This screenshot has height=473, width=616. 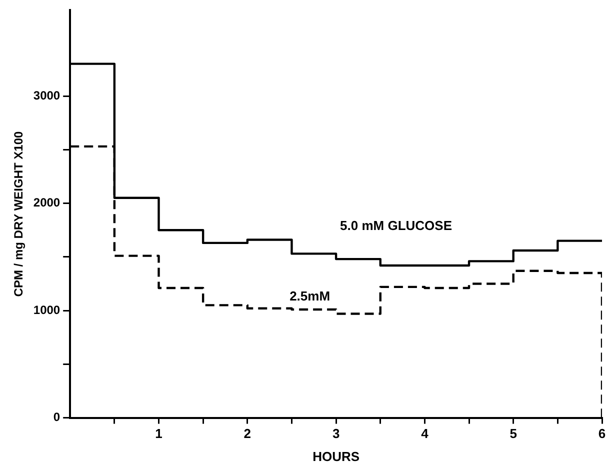 I want to click on series-label: 5.0 mM GLUCOSE, so click(x=396, y=226).